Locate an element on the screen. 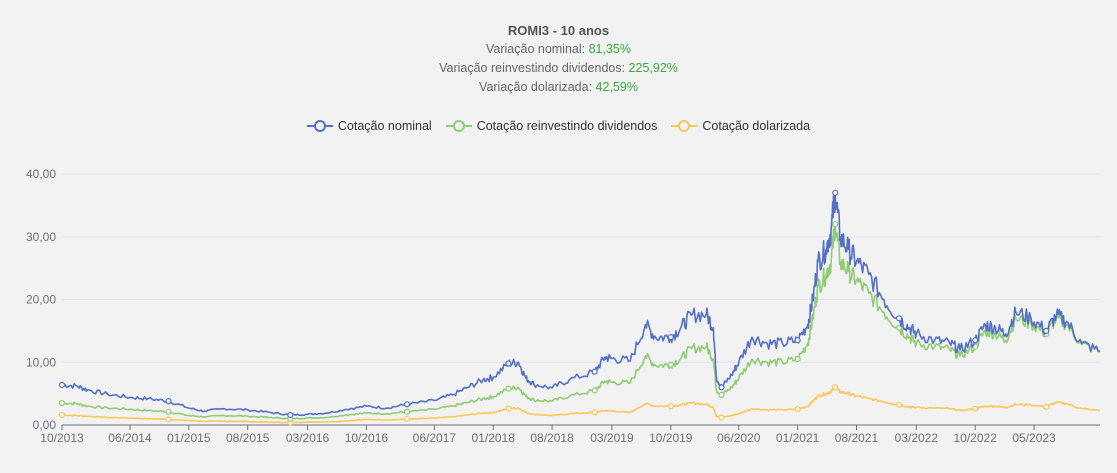  x-tick-label: 10/2016 is located at coordinates (367, 438).